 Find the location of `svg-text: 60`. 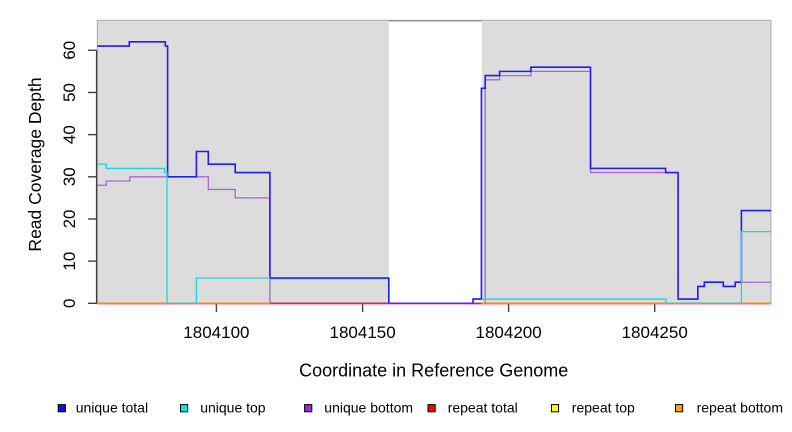

svg-text: 60 is located at coordinates (69, 50).